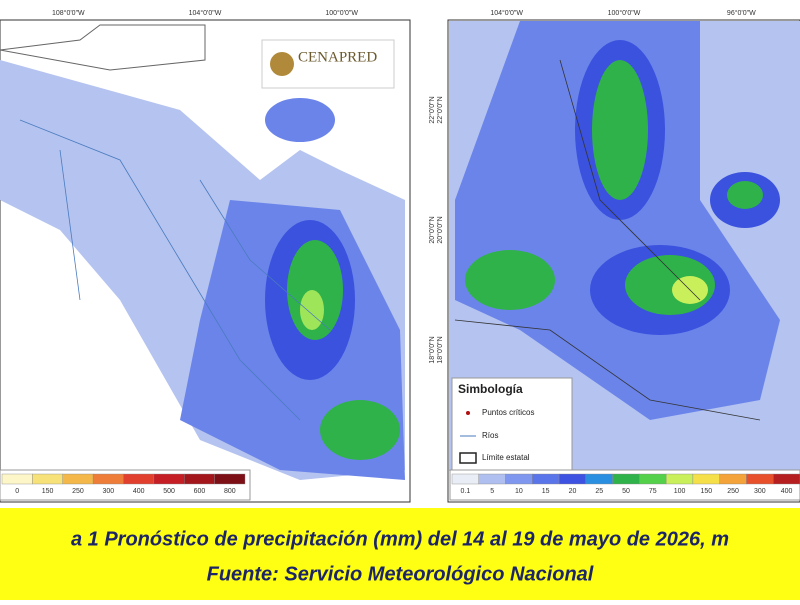 The width and height of the screenshot is (800, 605). I want to click on coord-label: 108°0'0"W, so click(68, 13).